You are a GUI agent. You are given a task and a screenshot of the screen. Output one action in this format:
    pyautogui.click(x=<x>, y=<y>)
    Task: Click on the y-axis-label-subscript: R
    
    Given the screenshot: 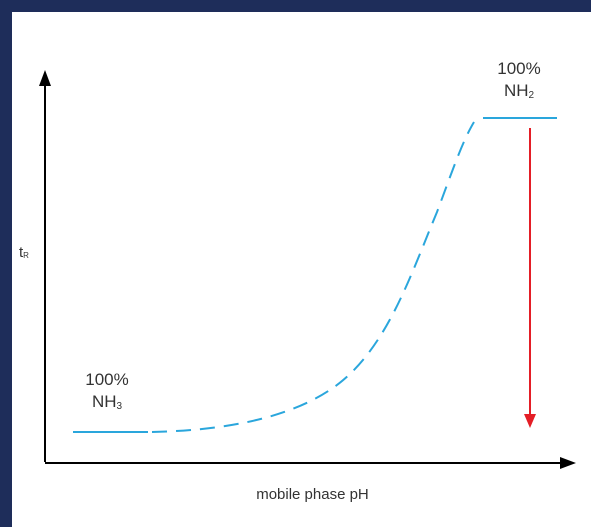 What is the action you would take?
    pyautogui.click(x=26, y=255)
    